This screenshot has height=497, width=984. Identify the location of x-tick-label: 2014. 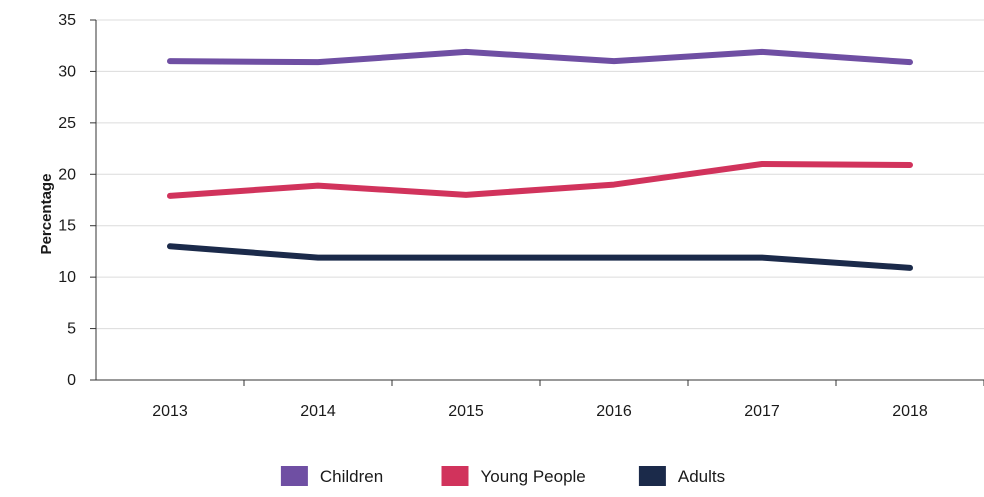
(318, 411).